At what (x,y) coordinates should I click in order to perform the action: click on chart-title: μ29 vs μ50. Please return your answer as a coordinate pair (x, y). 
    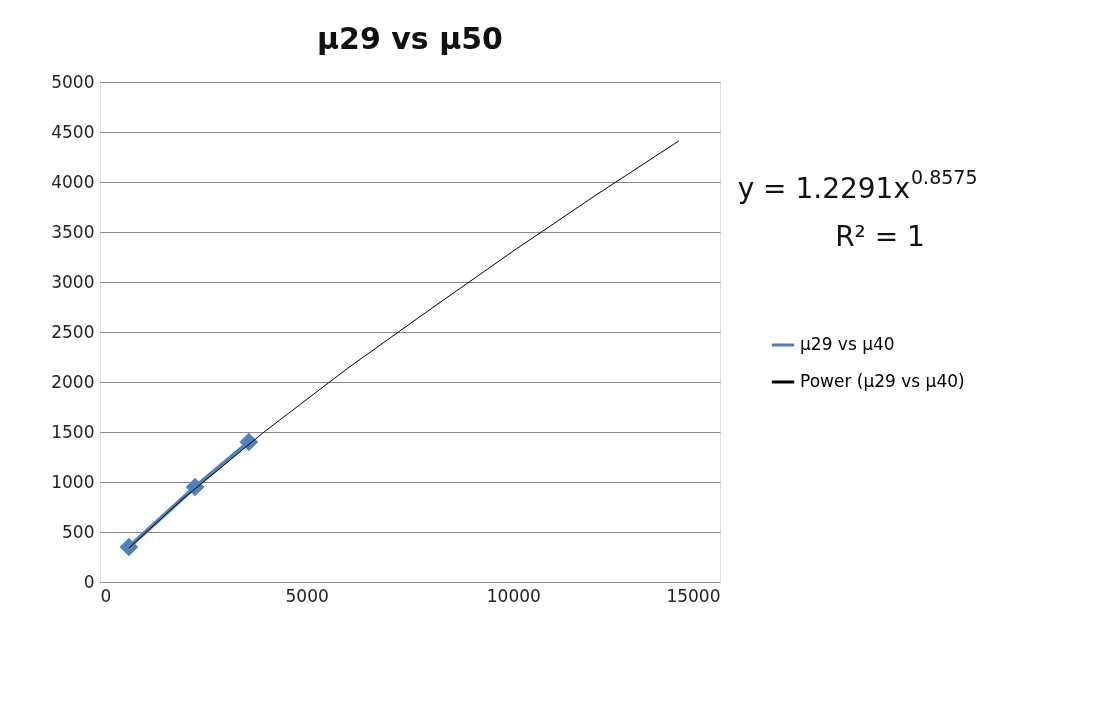
    Looking at the image, I should click on (410, 38).